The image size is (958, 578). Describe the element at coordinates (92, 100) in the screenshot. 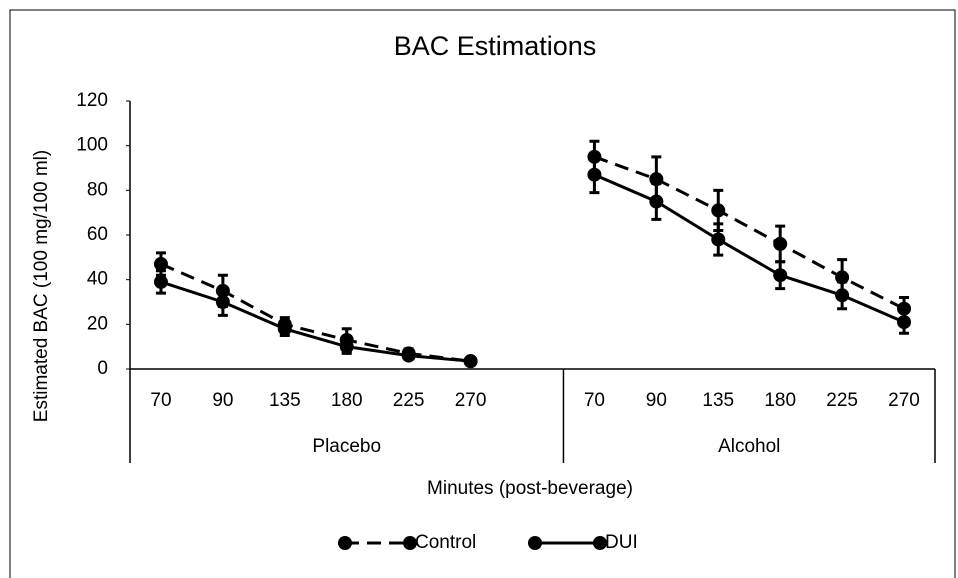

I see `y-tick-label: 120` at that location.